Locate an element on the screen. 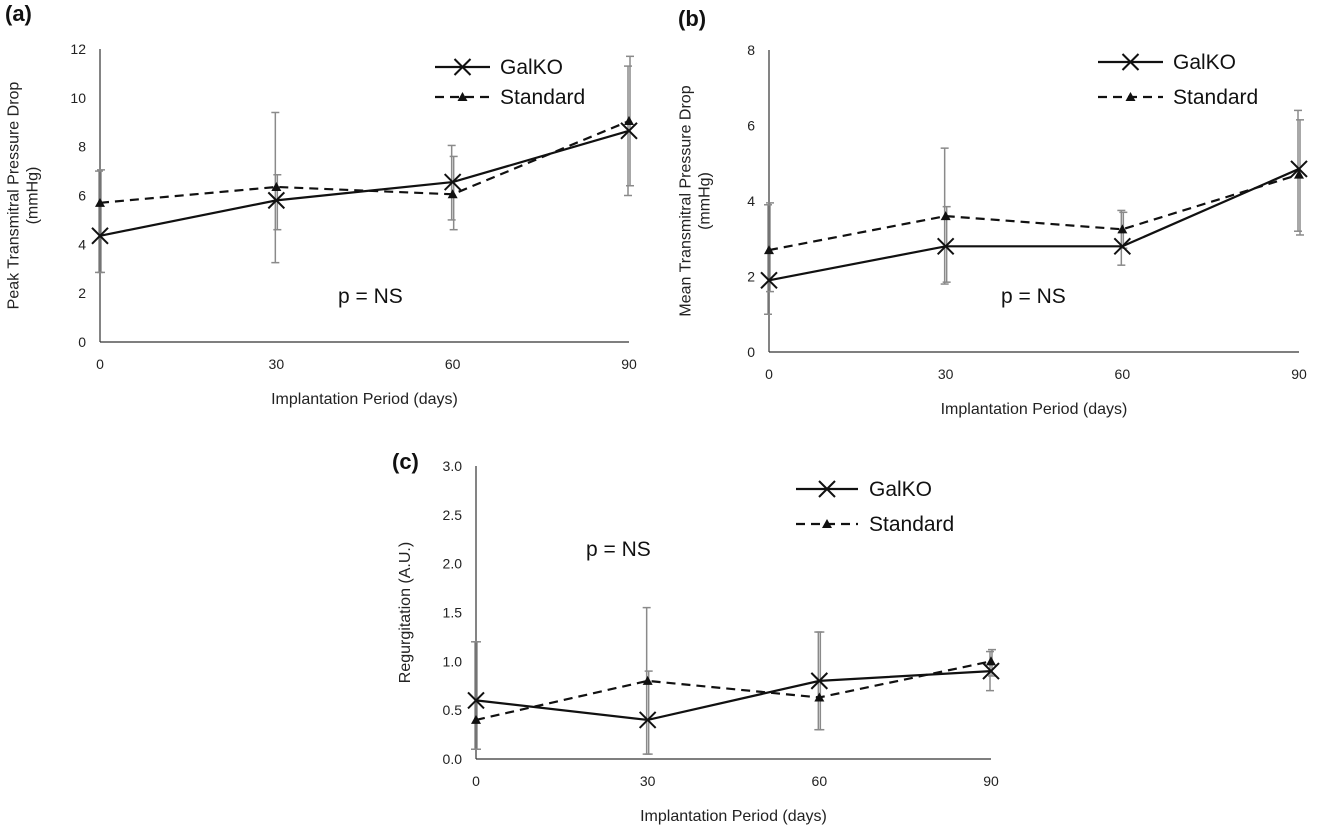  p-value-annotation-0: p = NS is located at coordinates (370, 296).